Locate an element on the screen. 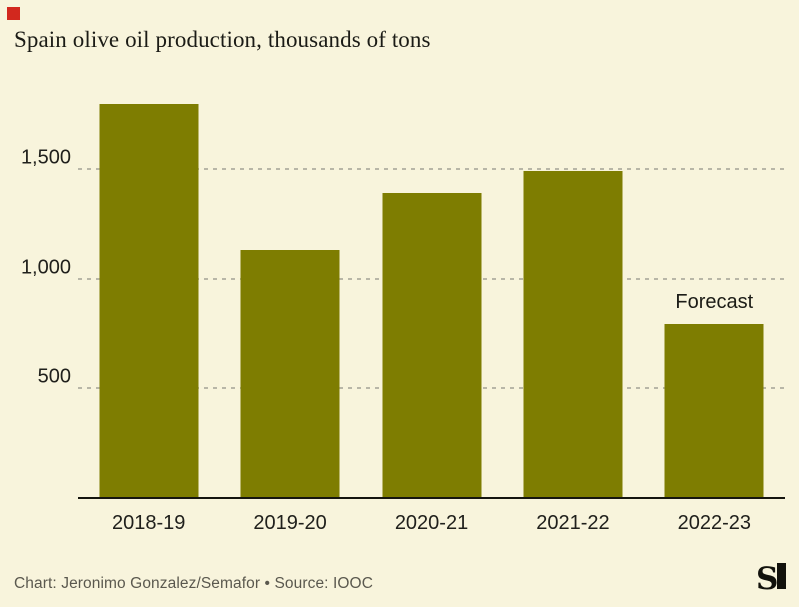  y-axis-tick-label: 1,500 is located at coordinates (45, 157).